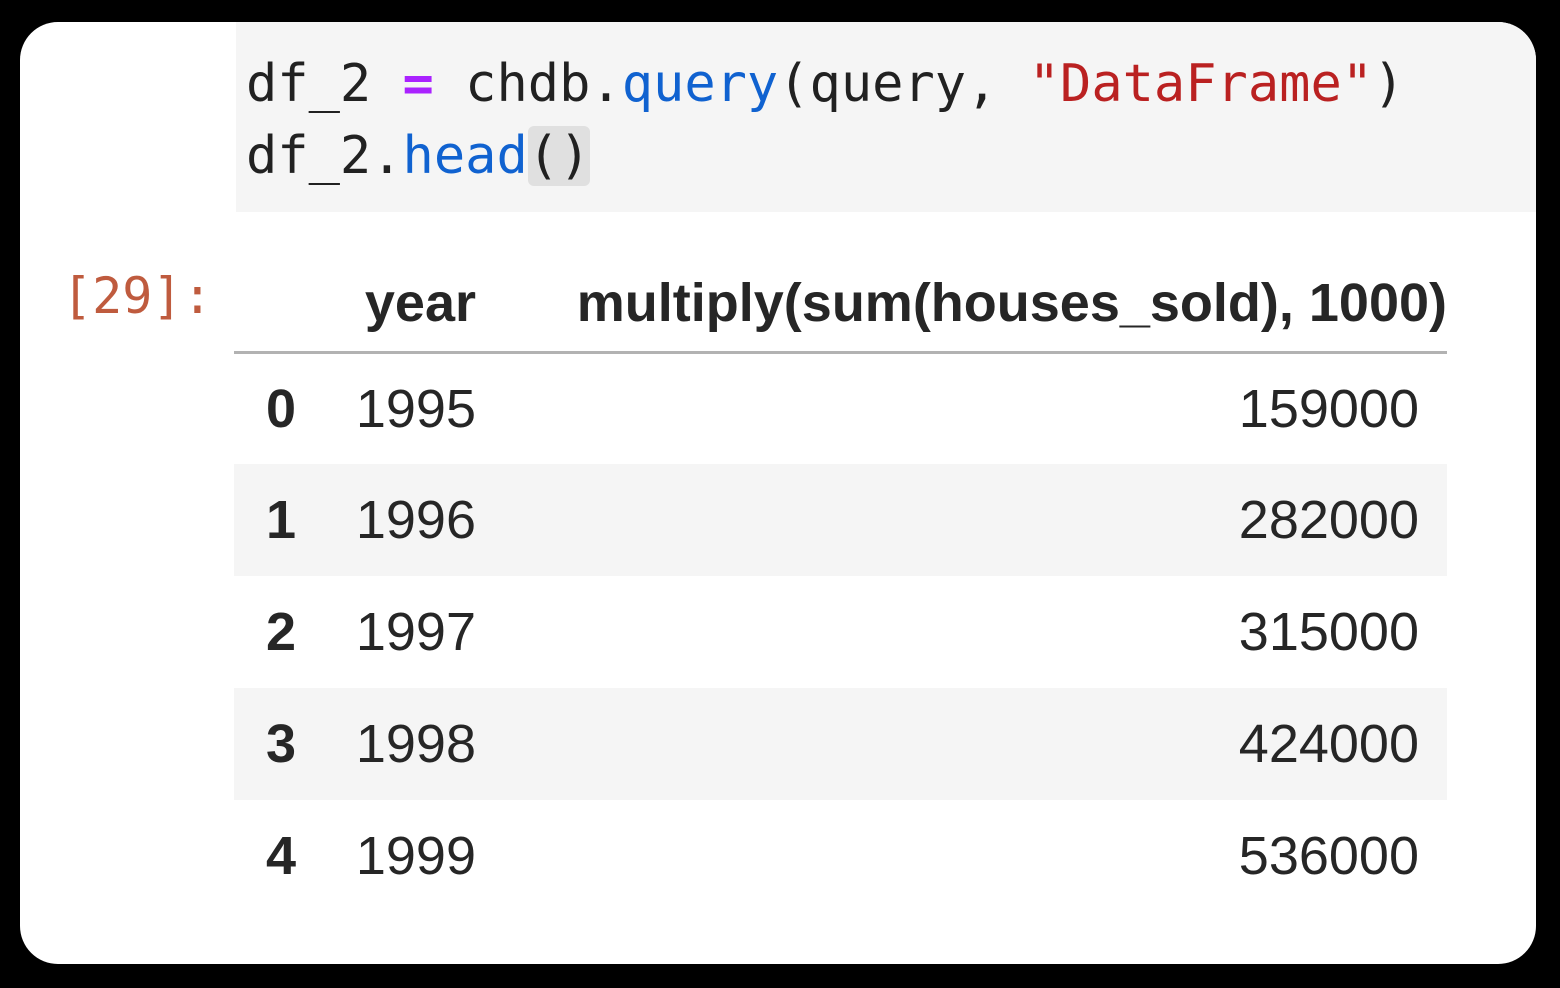  What do you see at coordinates (559, 156) in the screenshot?
I see `matched-brackets-highlight: ()` at bounding box center [559, 156].